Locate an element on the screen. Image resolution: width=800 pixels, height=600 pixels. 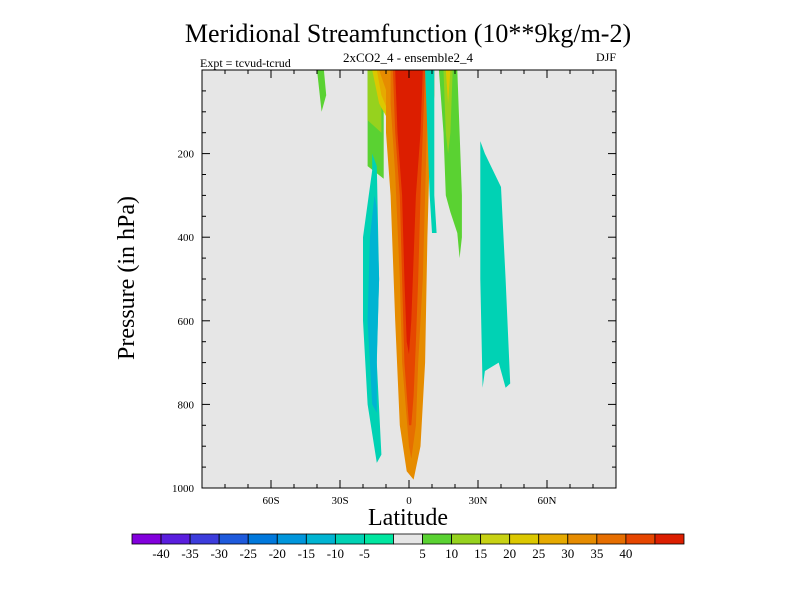
y-axis-label: Pressure (in hPa) is located at coordinates (127, 278).